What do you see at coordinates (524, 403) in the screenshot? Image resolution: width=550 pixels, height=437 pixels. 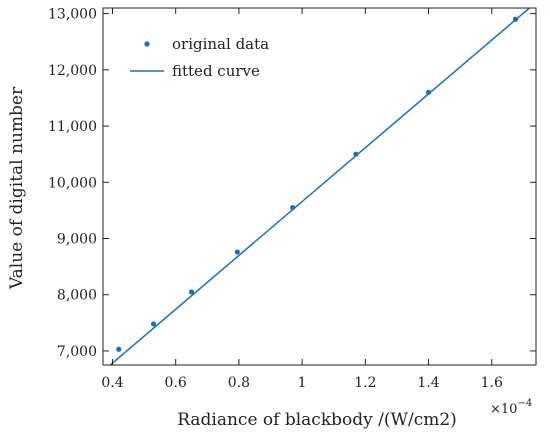 I see `x-axis-multiplier-exponent: −4` at bounding box center [524, 403].